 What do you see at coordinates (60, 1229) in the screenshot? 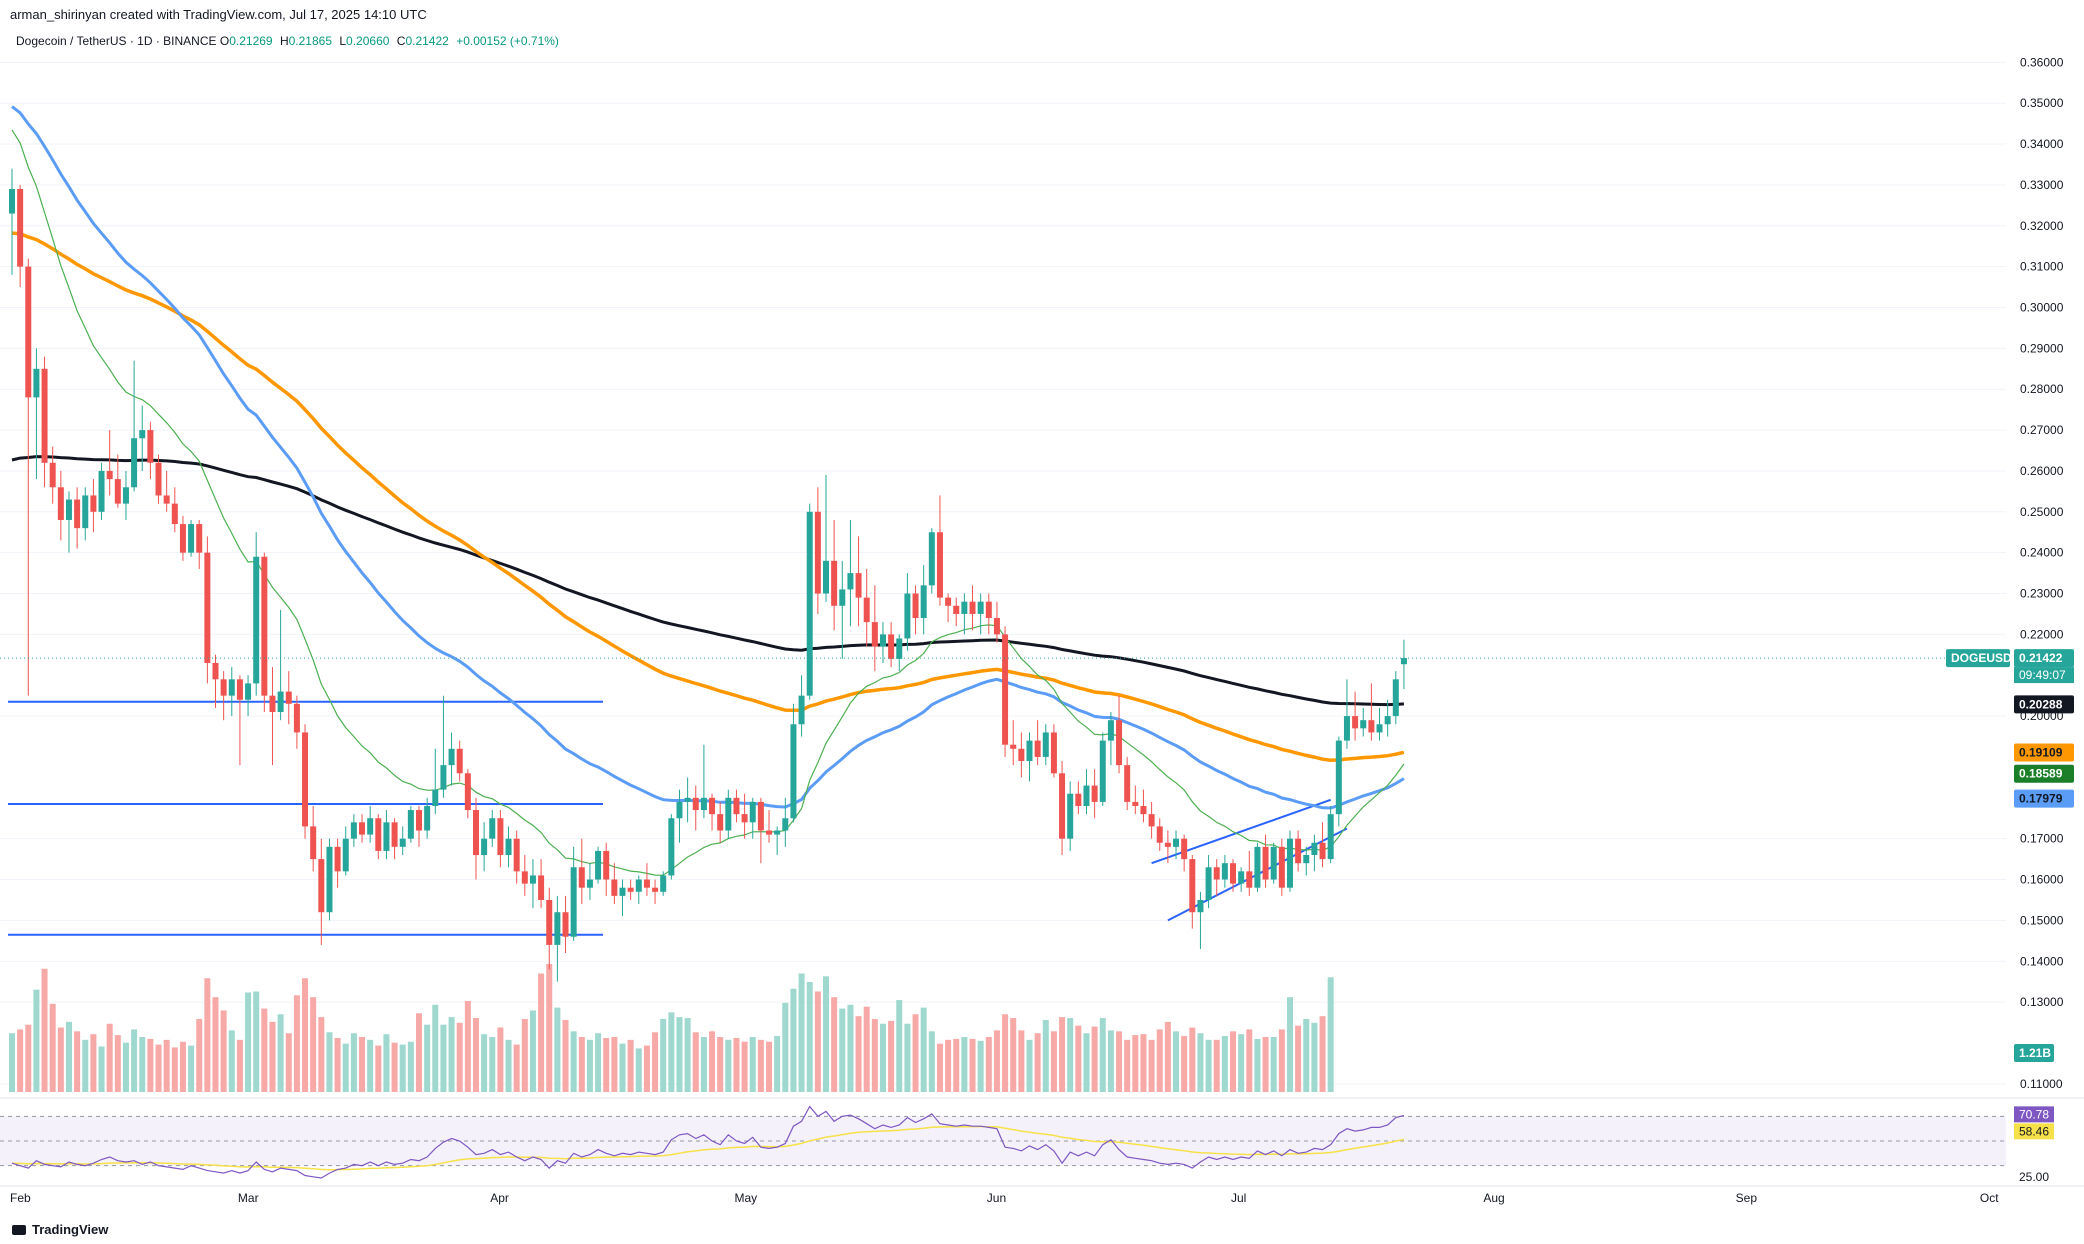
I see `tradingview-logo: TradingView` at bounding box center [60, 1229].